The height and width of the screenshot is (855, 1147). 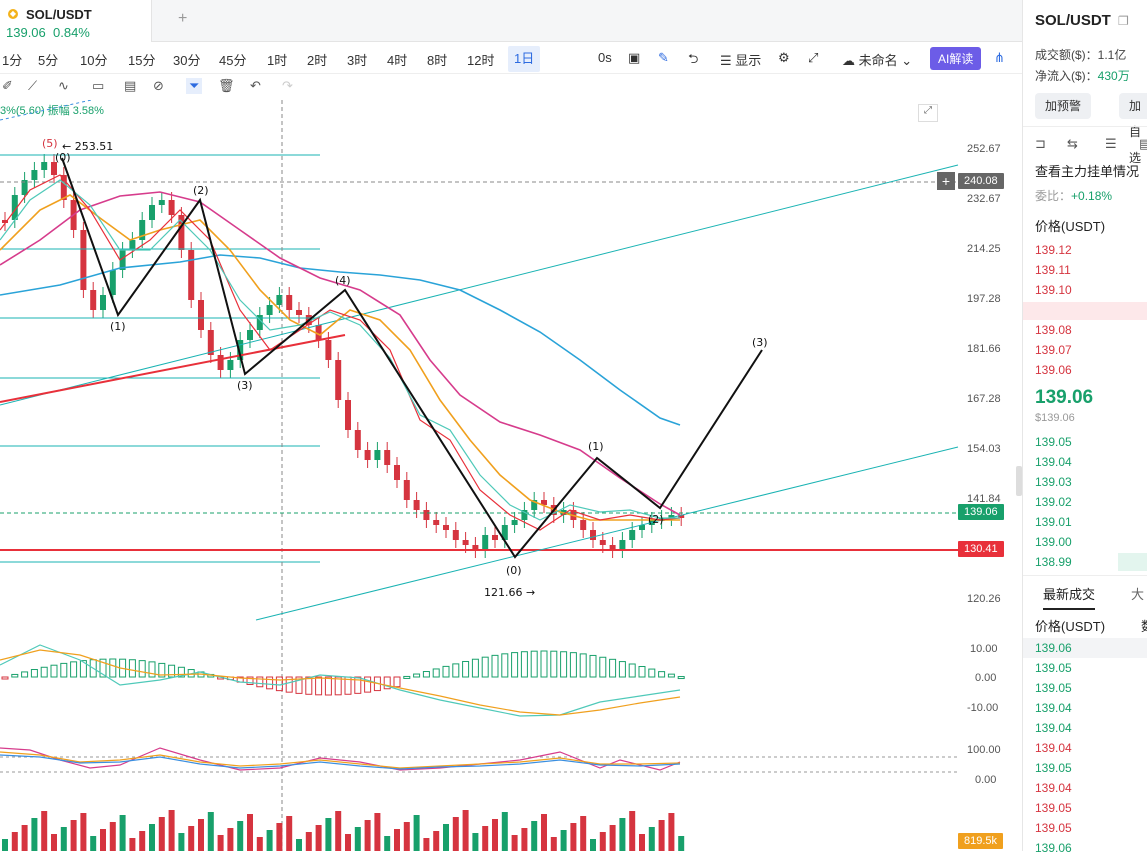 I want to click on wave-icon: ∿, so click(x=63, y=85).